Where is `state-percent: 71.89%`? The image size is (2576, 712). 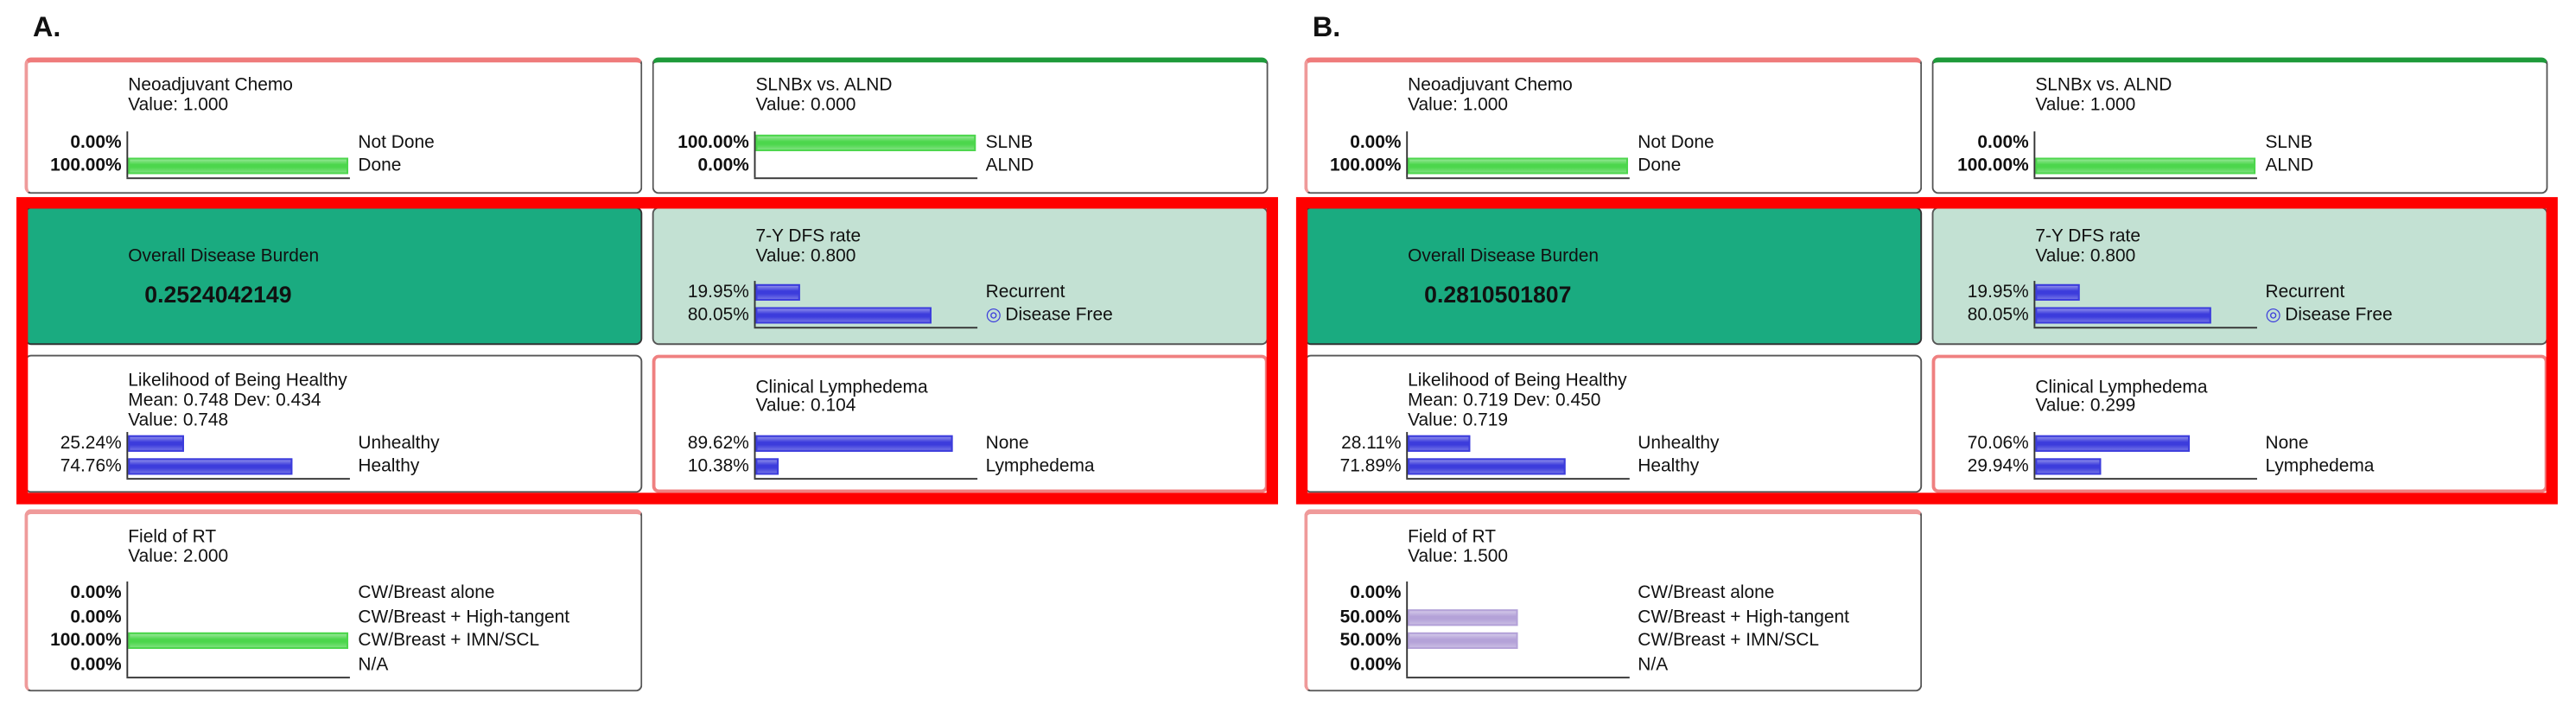
state-percent: 71.89% is located at coordinates (1370, 466).